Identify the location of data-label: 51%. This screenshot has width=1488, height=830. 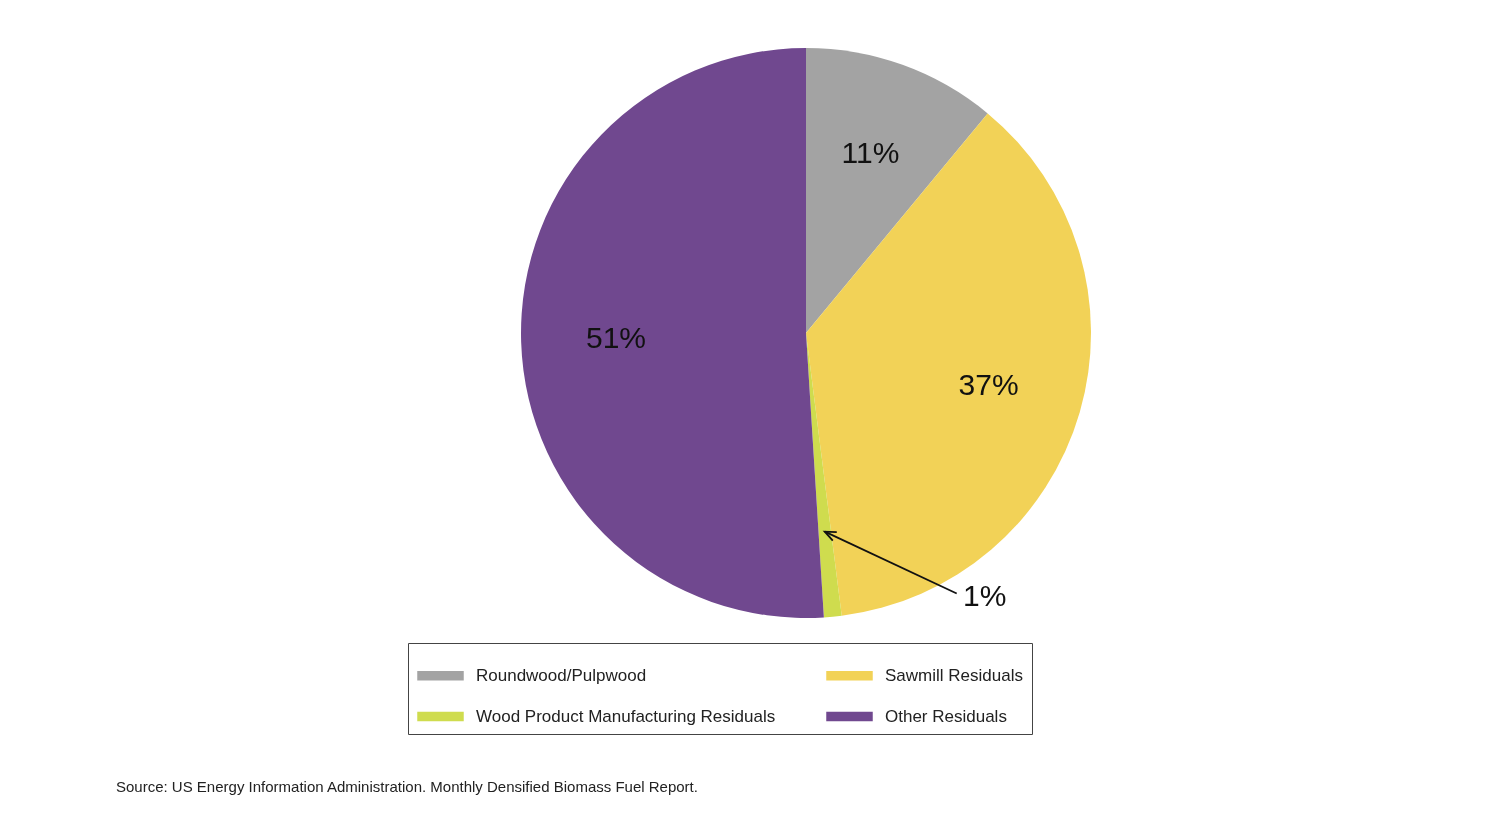
(616, 337).